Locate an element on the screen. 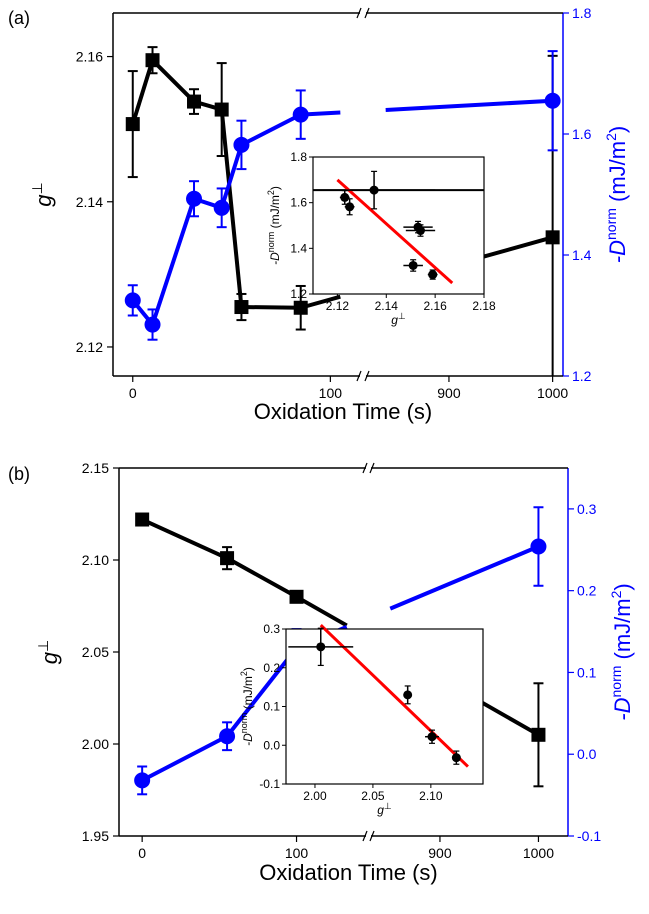  y-tick-label-right: 0.3 is located at coordinates (587, 509).